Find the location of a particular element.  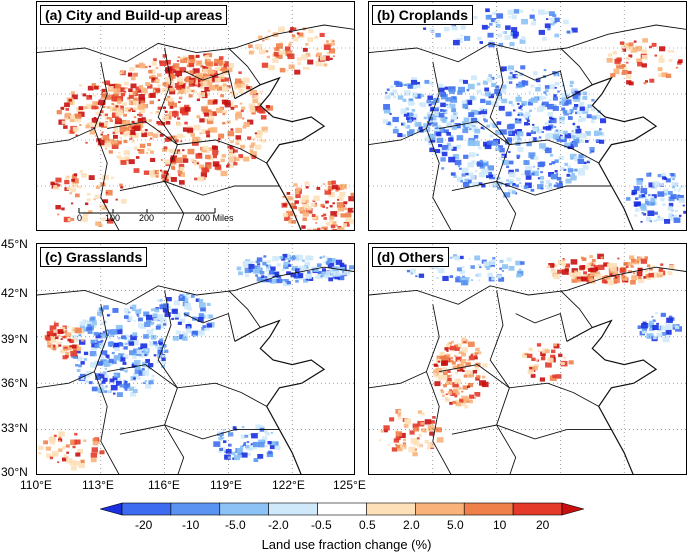

colorbar-label-m5: -5.0 is located at coordinates (235, 525).